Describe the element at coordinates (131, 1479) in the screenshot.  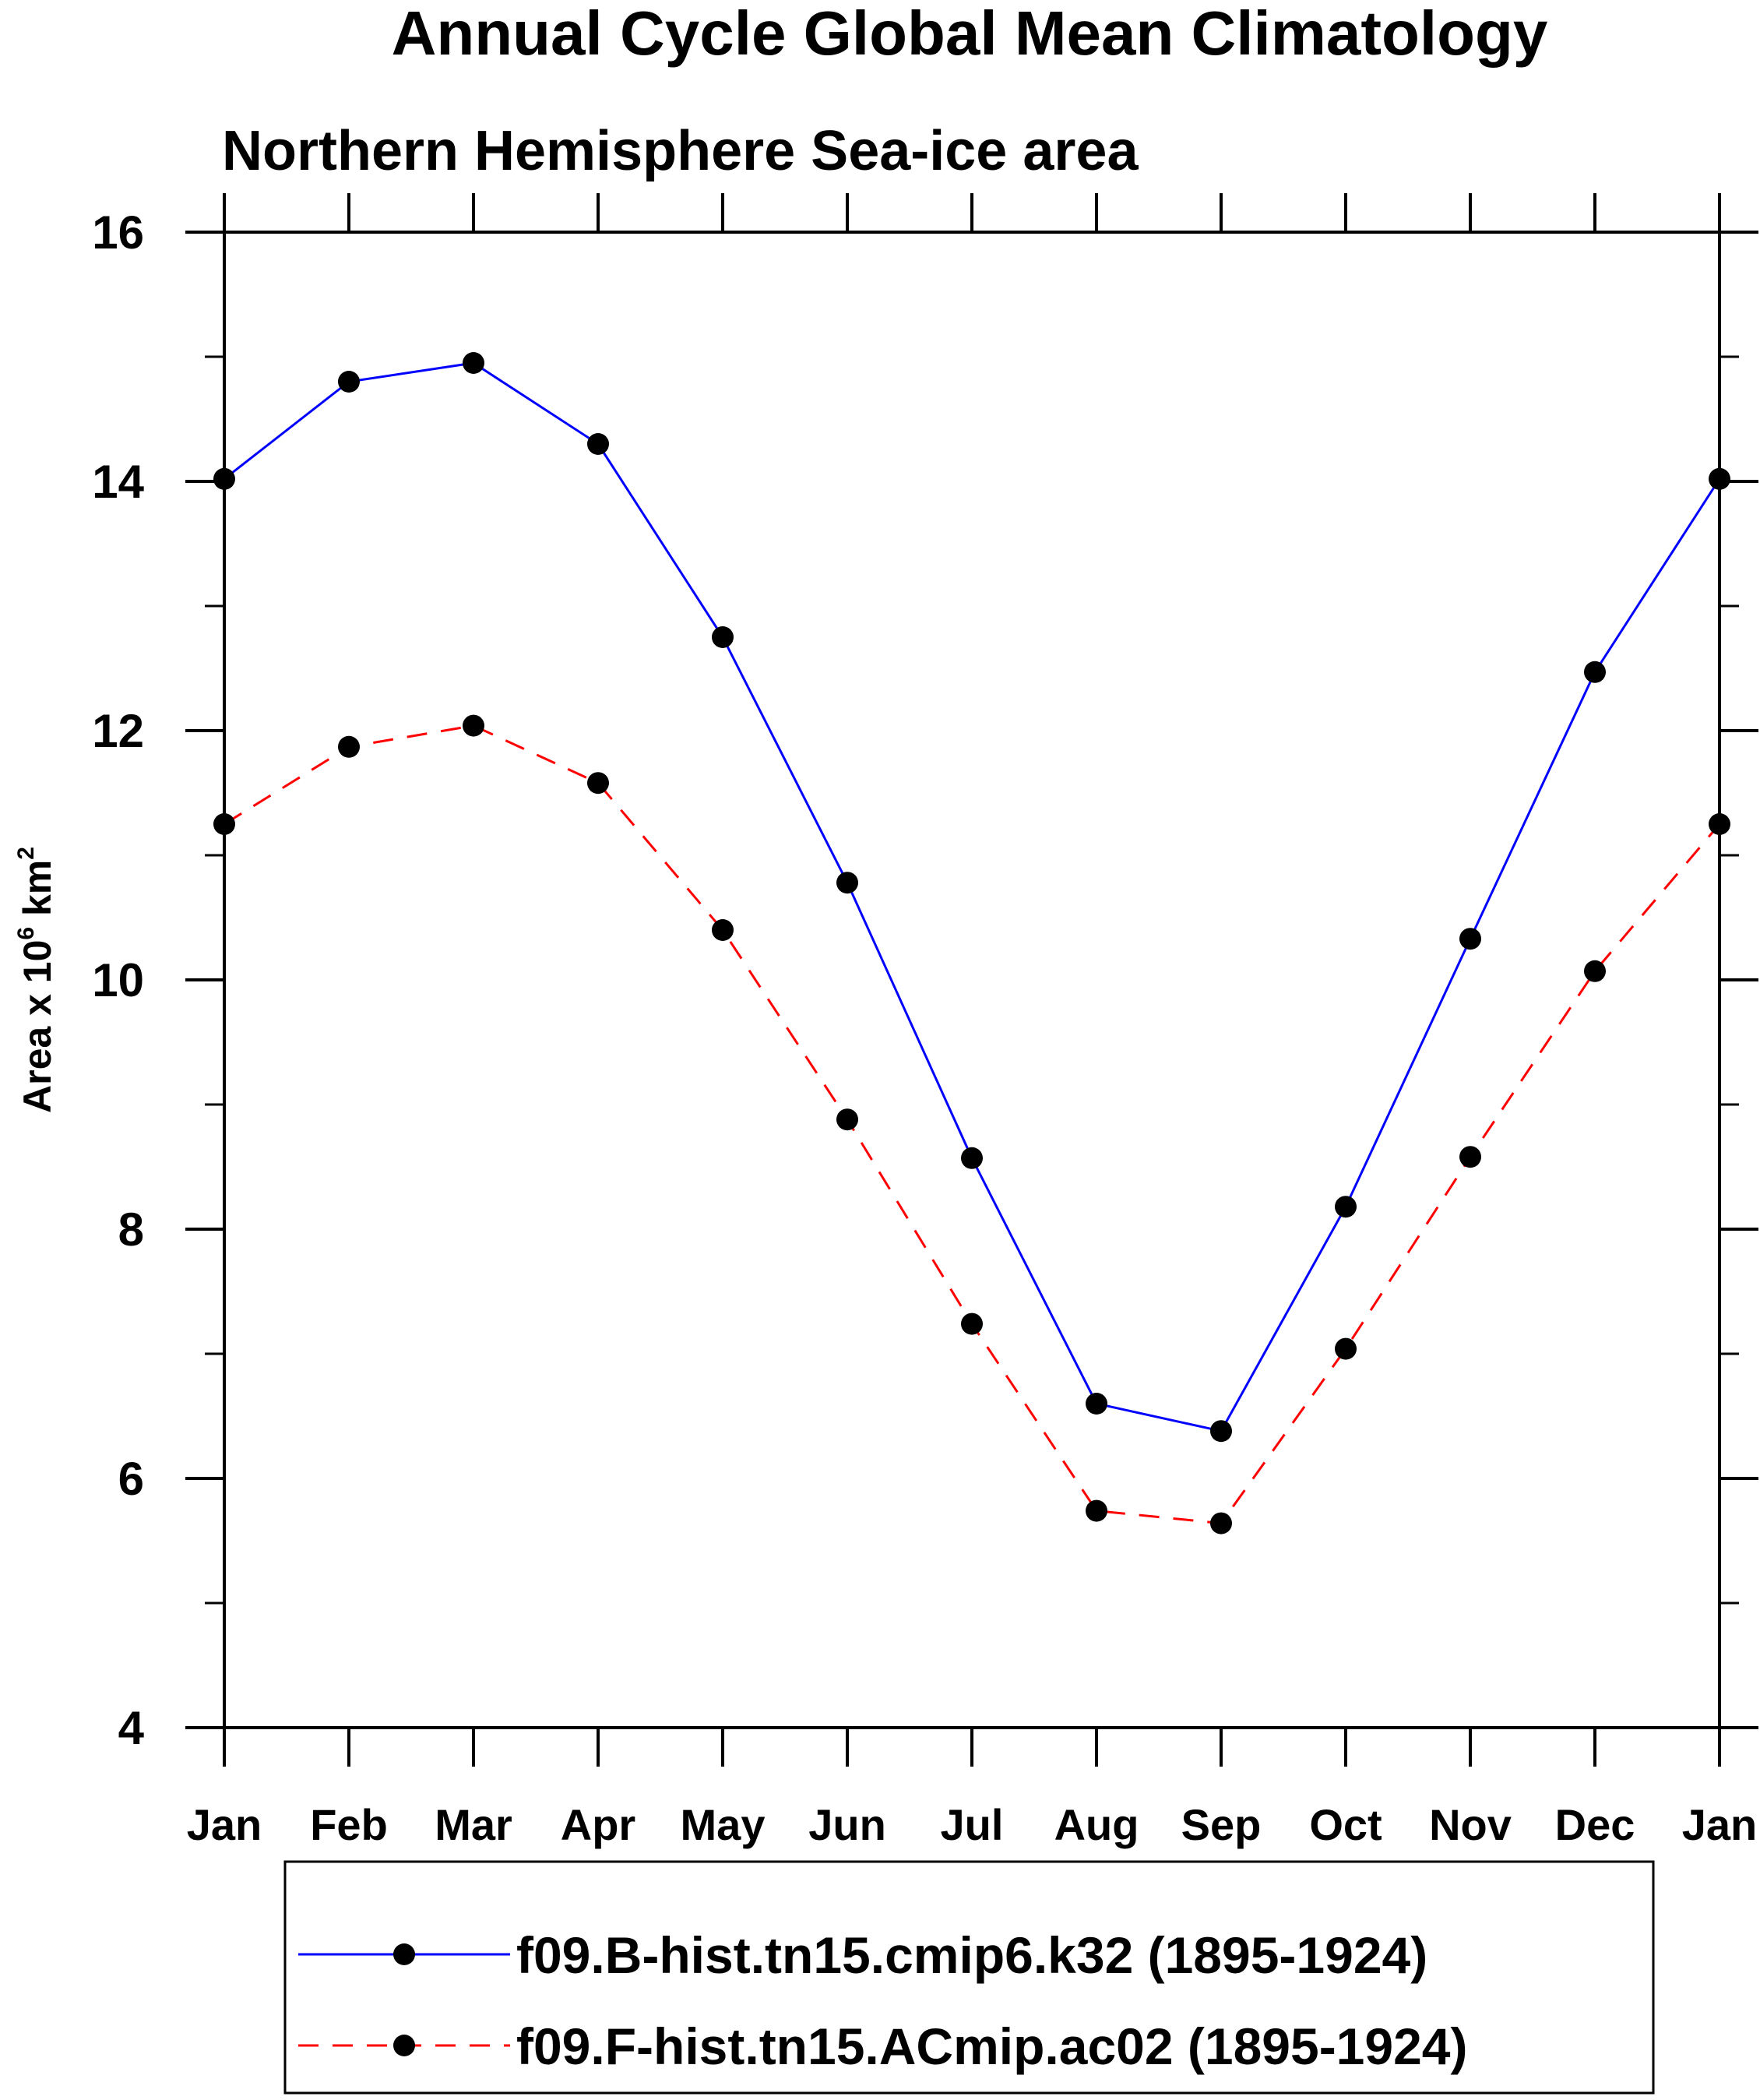
I see `y-tick-label: 6` at that location.